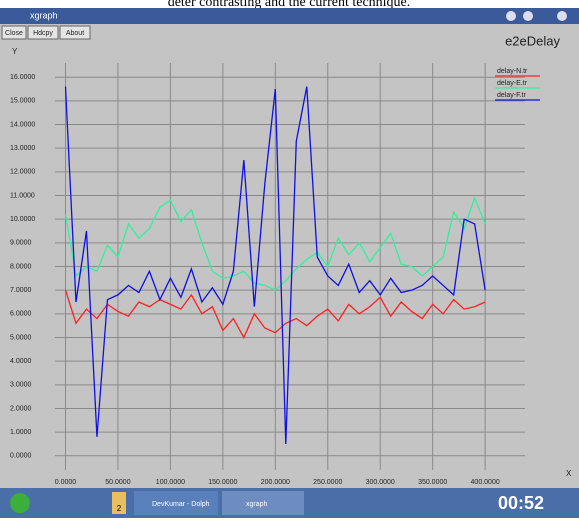 This screenshot has height=523, width=579. I want to click on legend-label: delay-F.tr, so click(511, 95).